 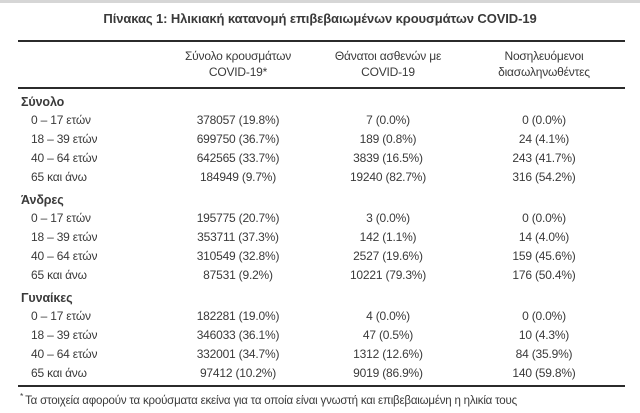 What do you see at coordinates (544, 373) in the screenshot?
I see `intubated-cell: 140 (59.8%)` at bounding box center [544, 373].